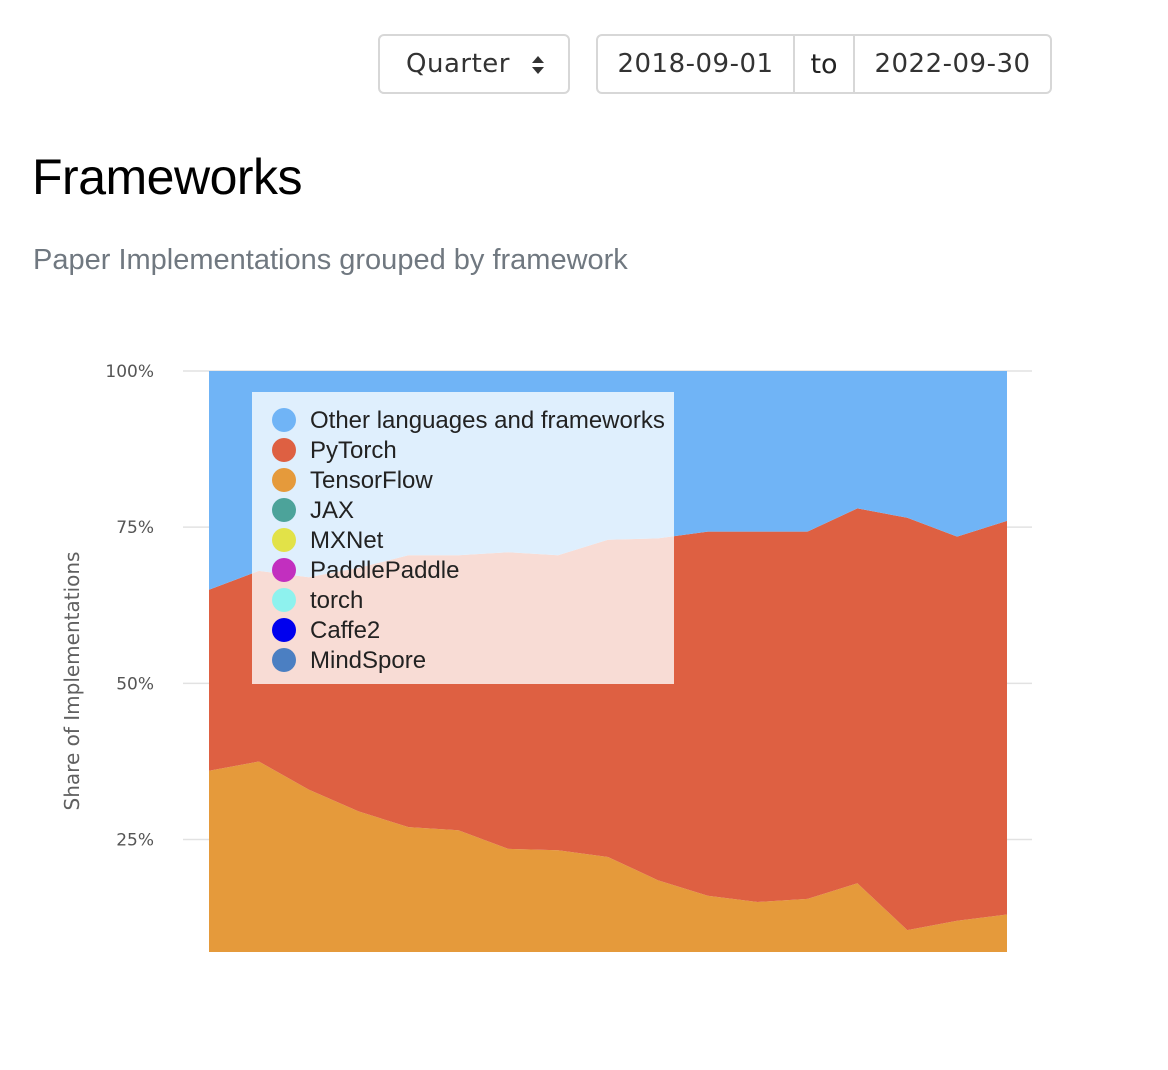 This screenshot has height=1070, width=1168. Describe the element at coordinates (458, 64) in the screenshot. I see `period-select-value: Quarter` at that location.